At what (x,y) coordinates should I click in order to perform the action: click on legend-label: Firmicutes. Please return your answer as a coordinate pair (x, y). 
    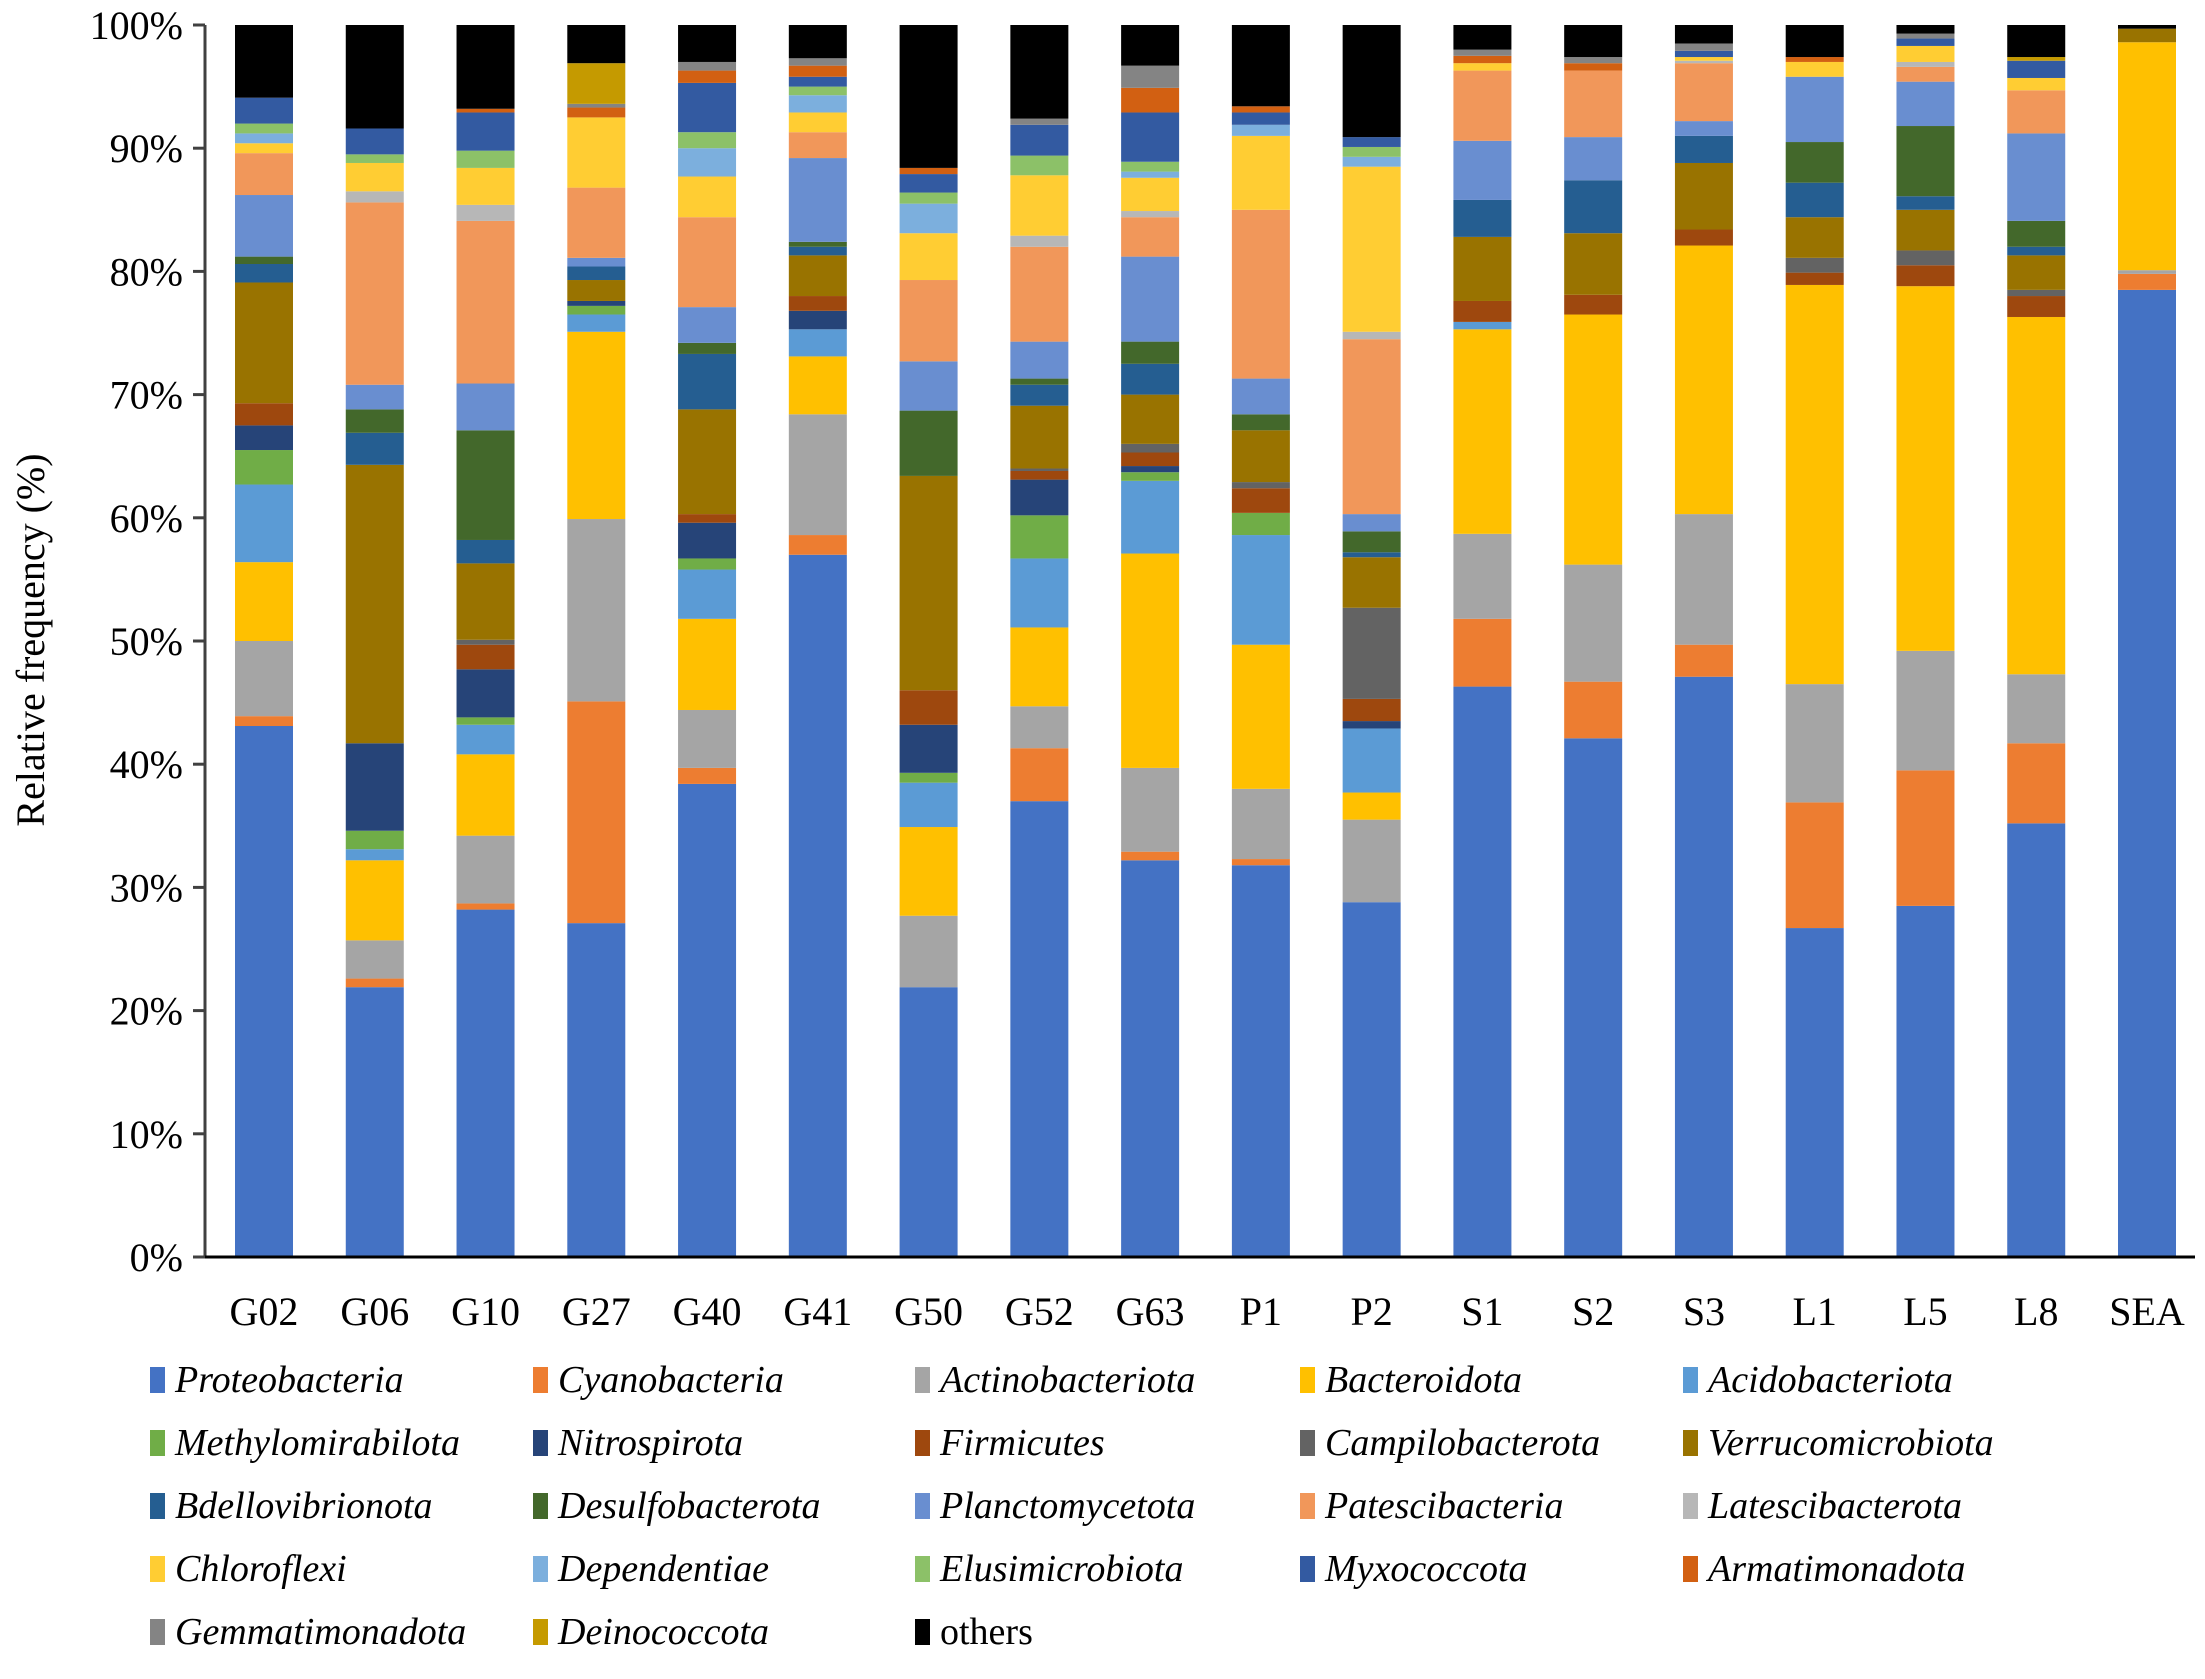
    Looking at the image, I should click on (1022, 1443).